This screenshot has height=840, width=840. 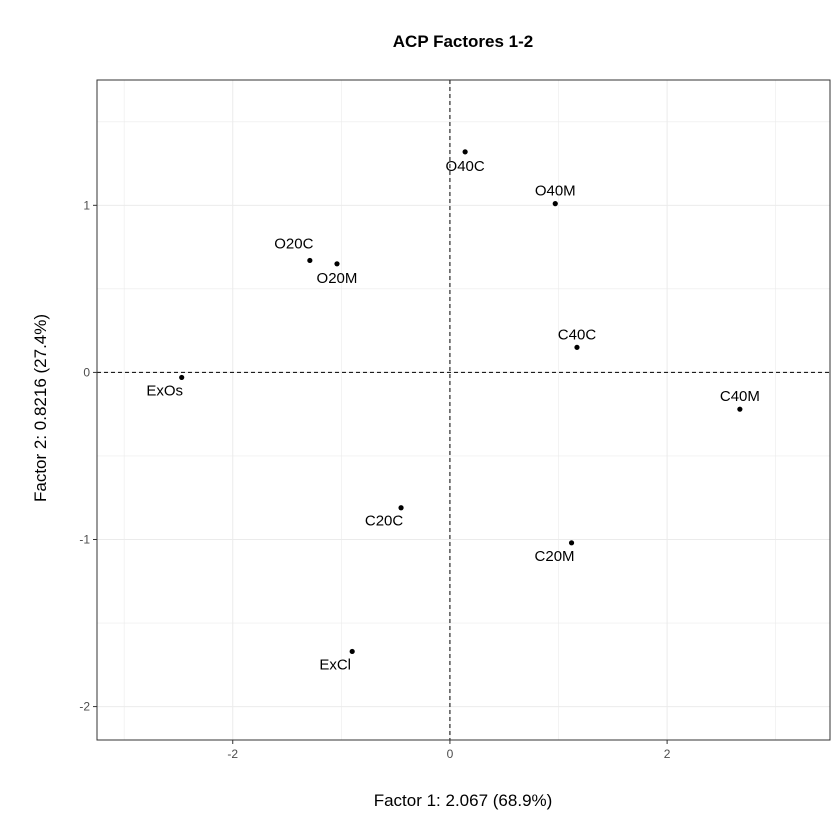 I want to click on data-point-label: C40C, so click(x=577, y=334).